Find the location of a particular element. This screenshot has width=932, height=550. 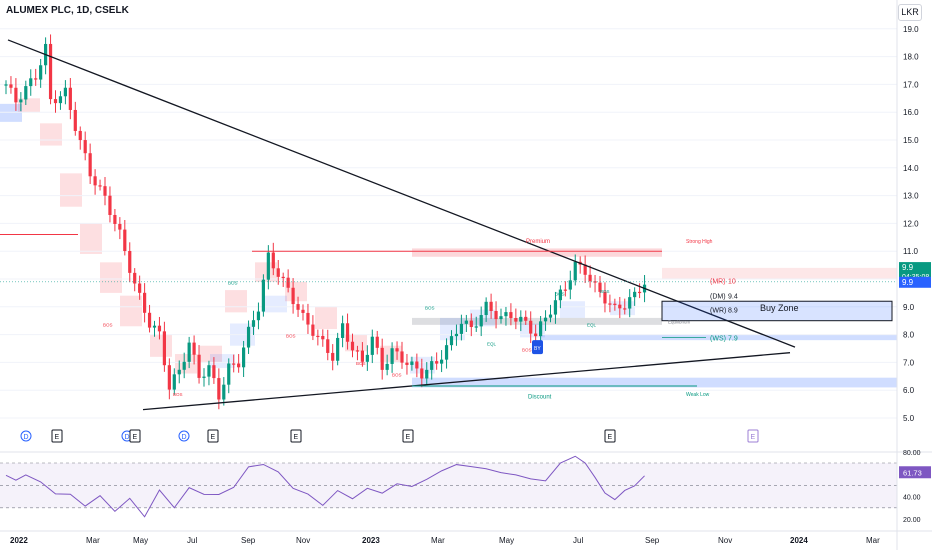

time-tick-label: Sep is located at coordinates (652, 540).